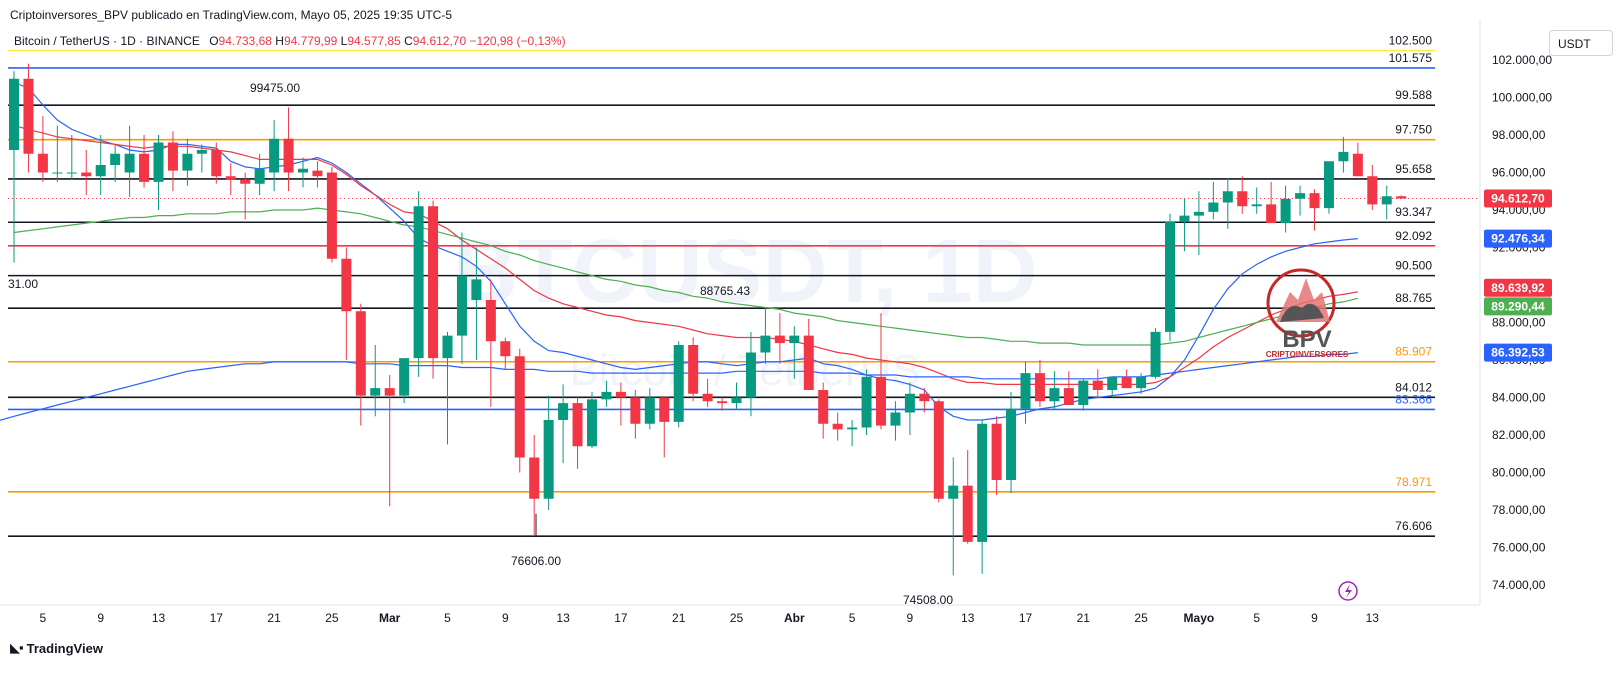  I want to click on high-label: H, so click(279, 41).